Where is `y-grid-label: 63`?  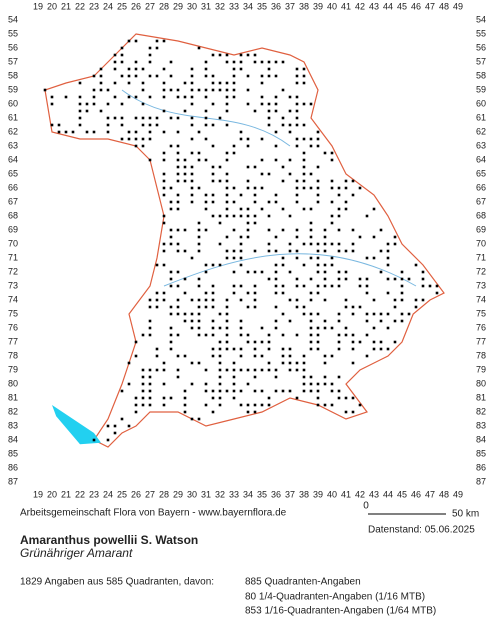
y-grid-label: 63 is located at coordinates (13, 145).